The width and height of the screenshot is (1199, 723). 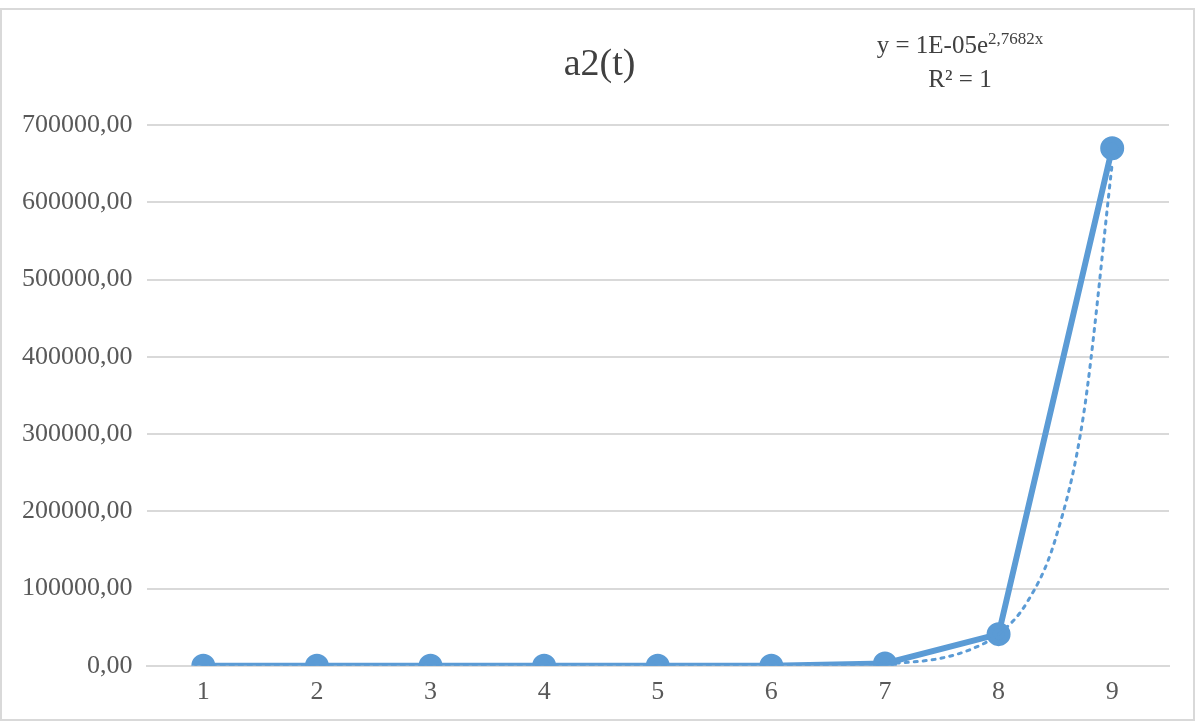 I want to click on y-tick-label: 100000,00, so click(x=77, y=587).